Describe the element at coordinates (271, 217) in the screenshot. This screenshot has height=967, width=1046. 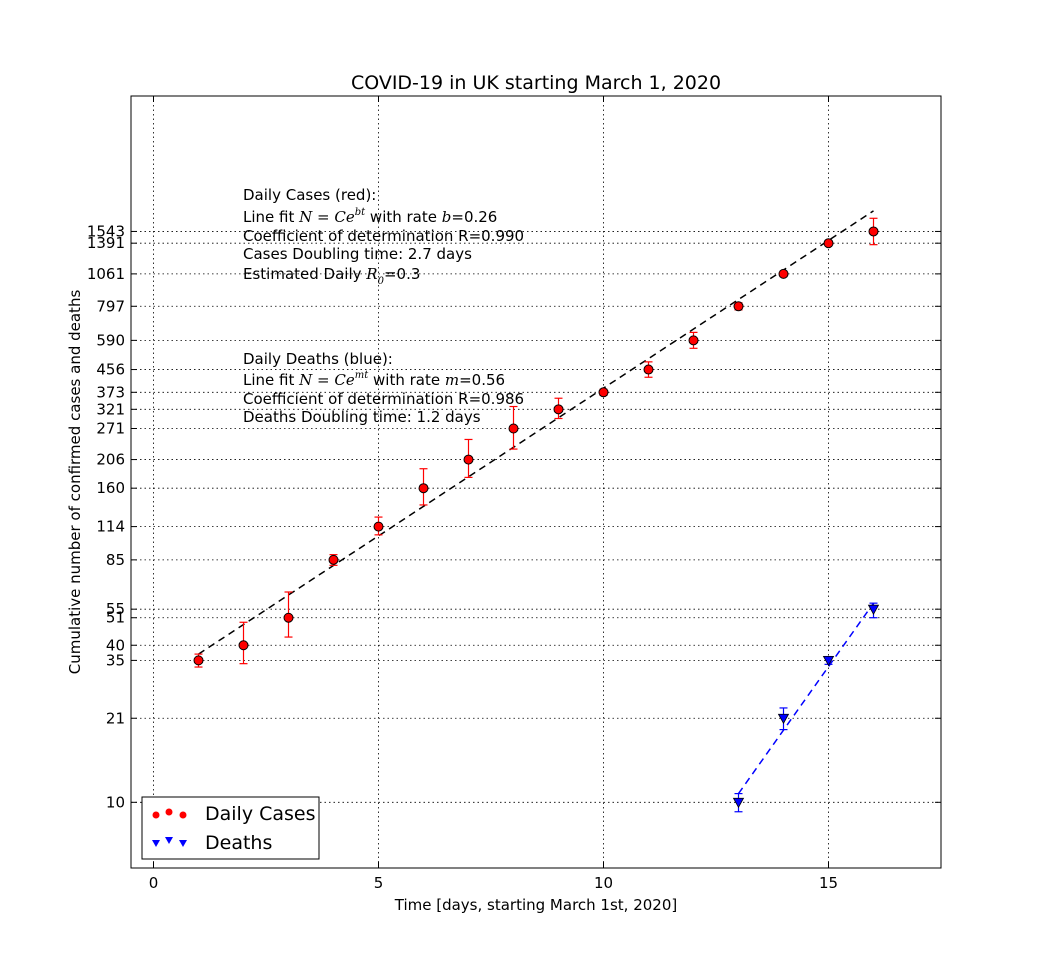
I see `cases-fit-prefix: Line fit` at that location.